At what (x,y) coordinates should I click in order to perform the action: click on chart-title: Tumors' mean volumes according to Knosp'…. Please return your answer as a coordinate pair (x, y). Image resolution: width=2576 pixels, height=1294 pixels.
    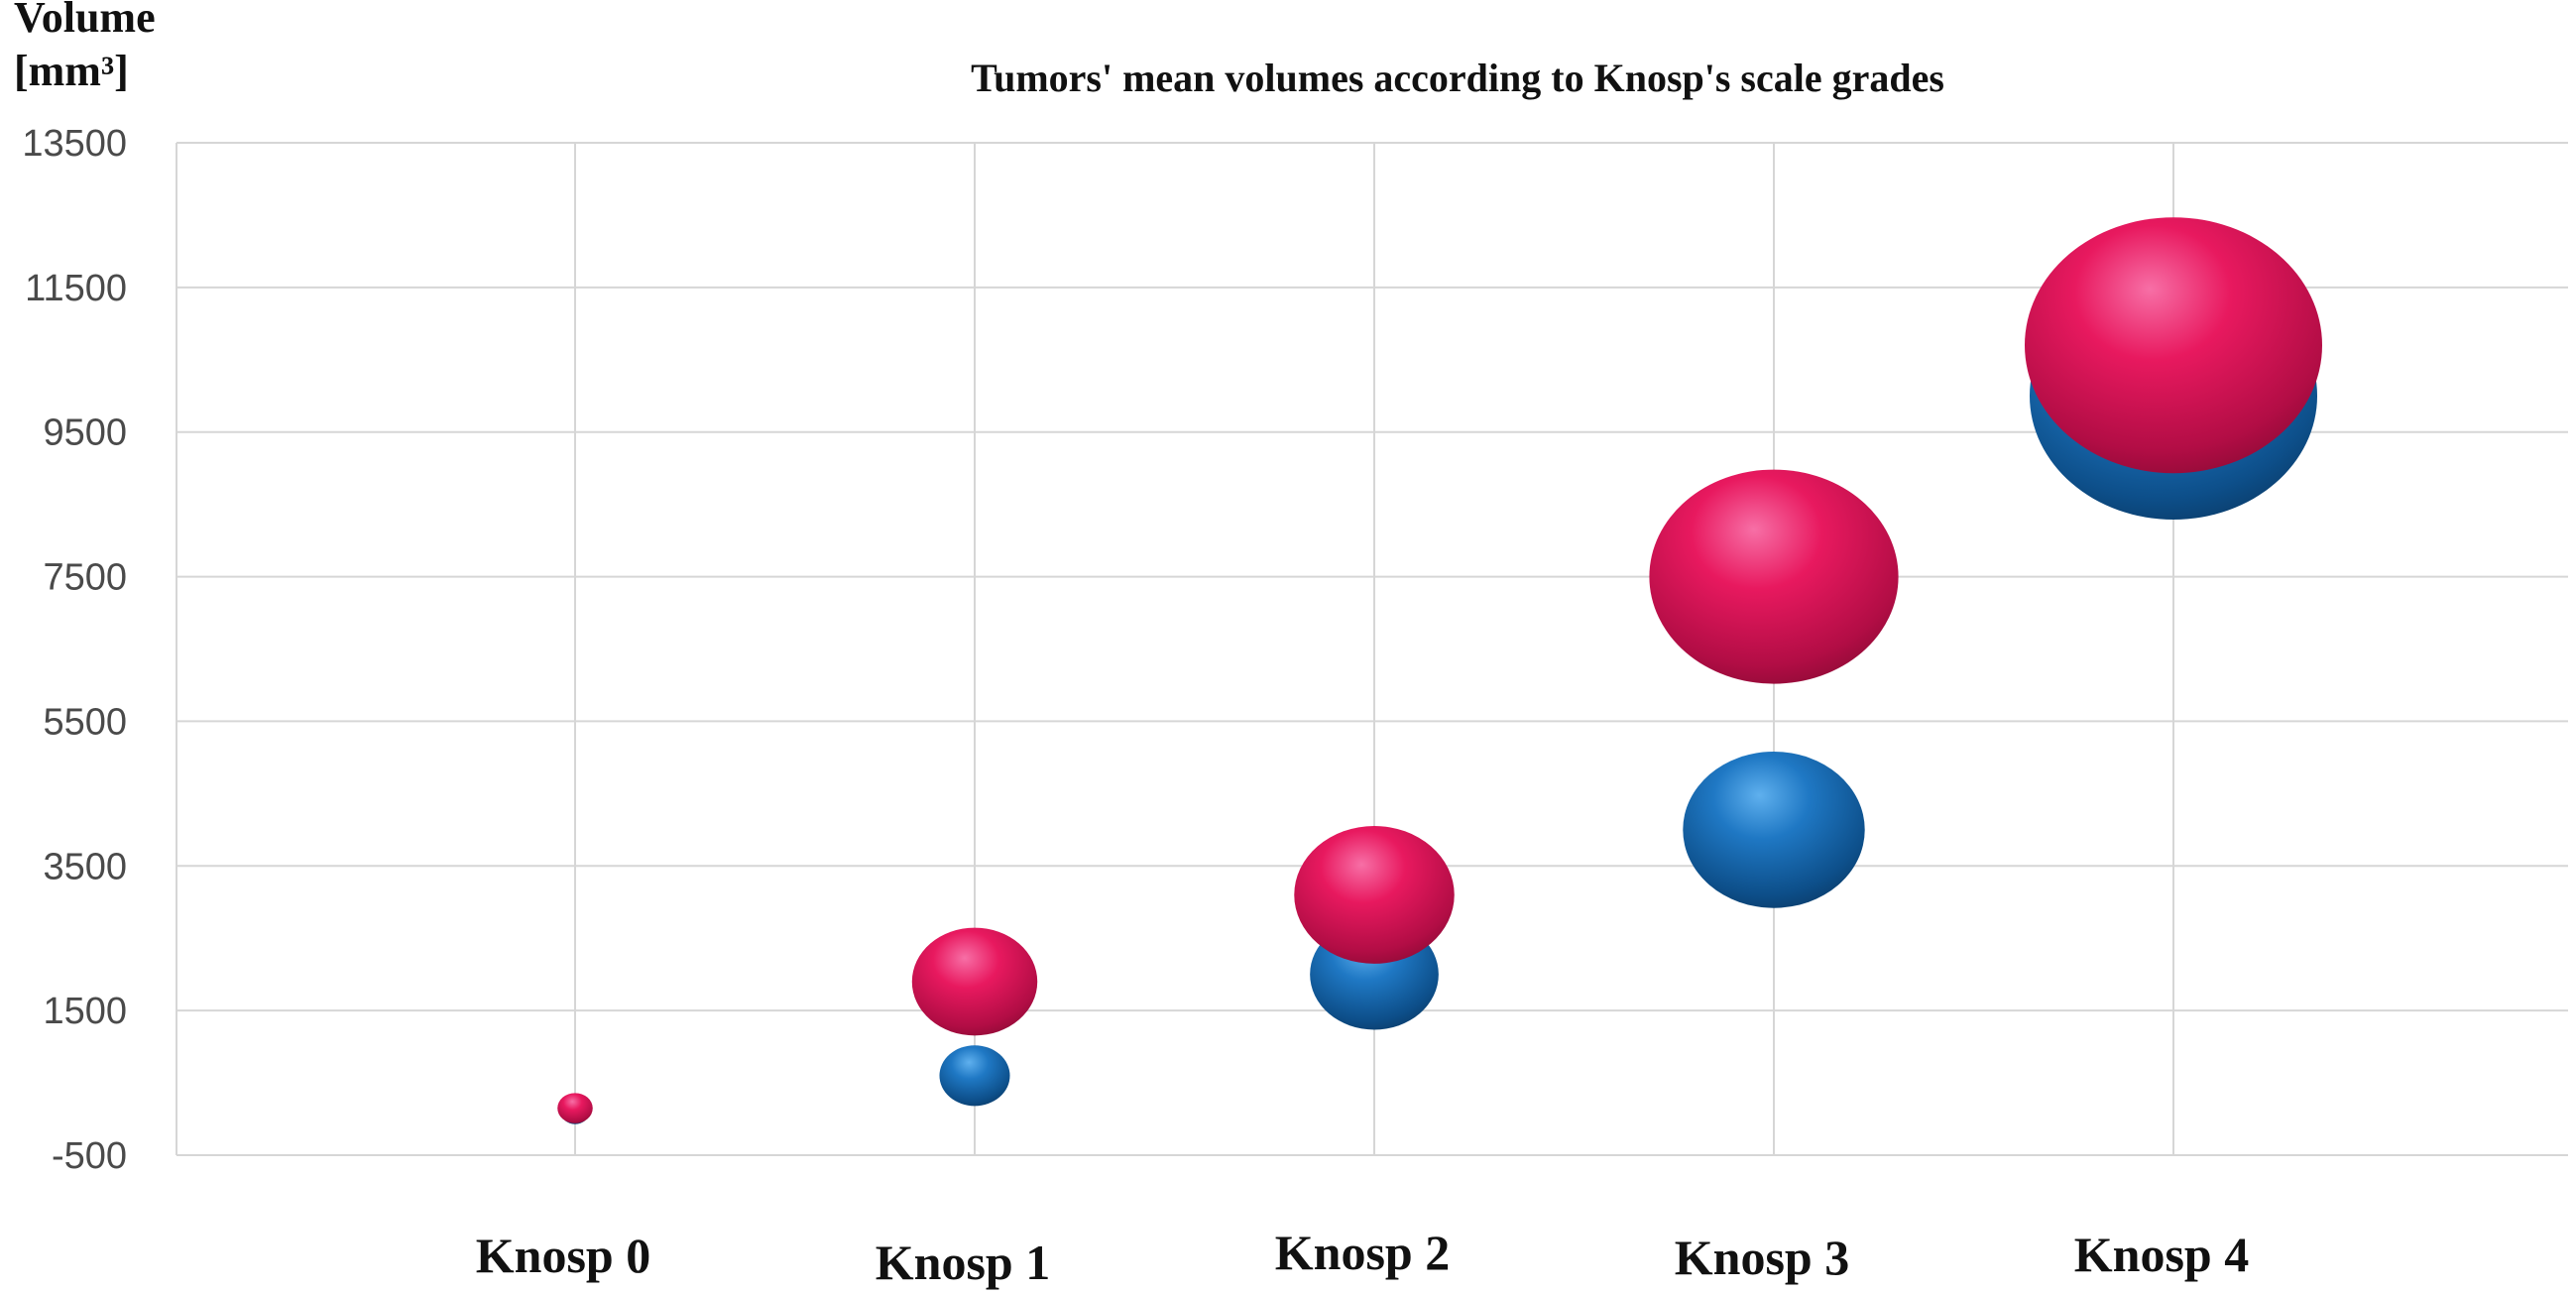
    Looking at the image, I should click on (1458, 78).